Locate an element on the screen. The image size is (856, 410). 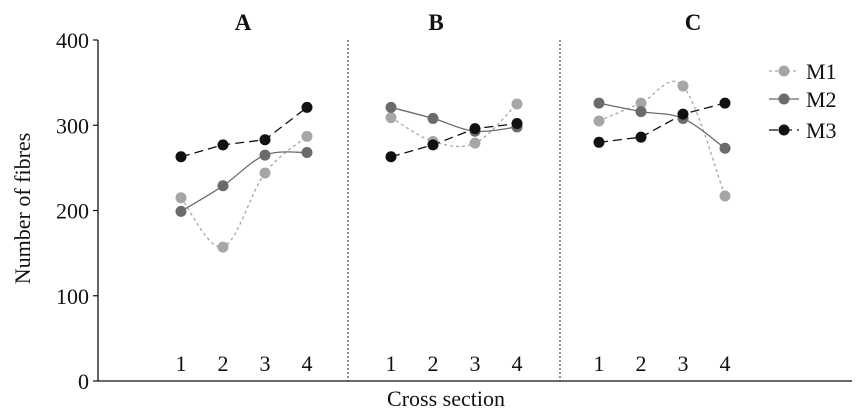
y-axis-title: Number of fibres is located at coordinates (22, 209).